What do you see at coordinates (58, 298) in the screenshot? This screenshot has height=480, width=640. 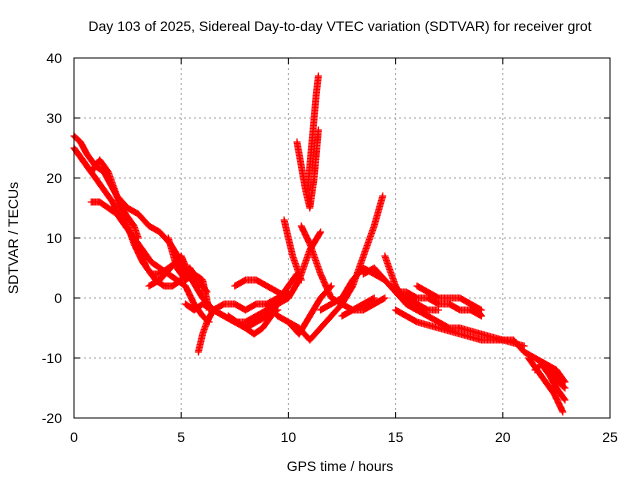 I see `y-tick-label: 0` at bounding box center [58, 298].